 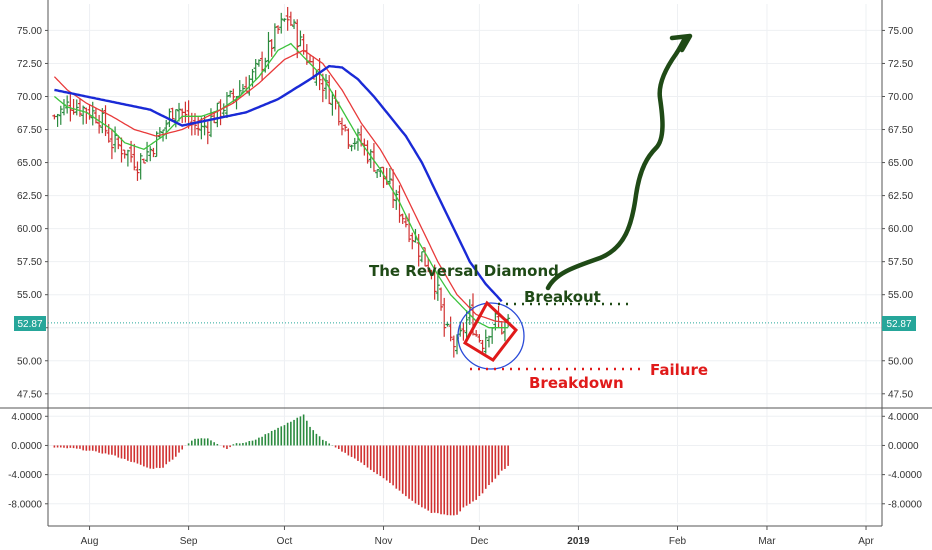 I want to click on current-price-label-left: 52.87, so click(x=29, y=324).